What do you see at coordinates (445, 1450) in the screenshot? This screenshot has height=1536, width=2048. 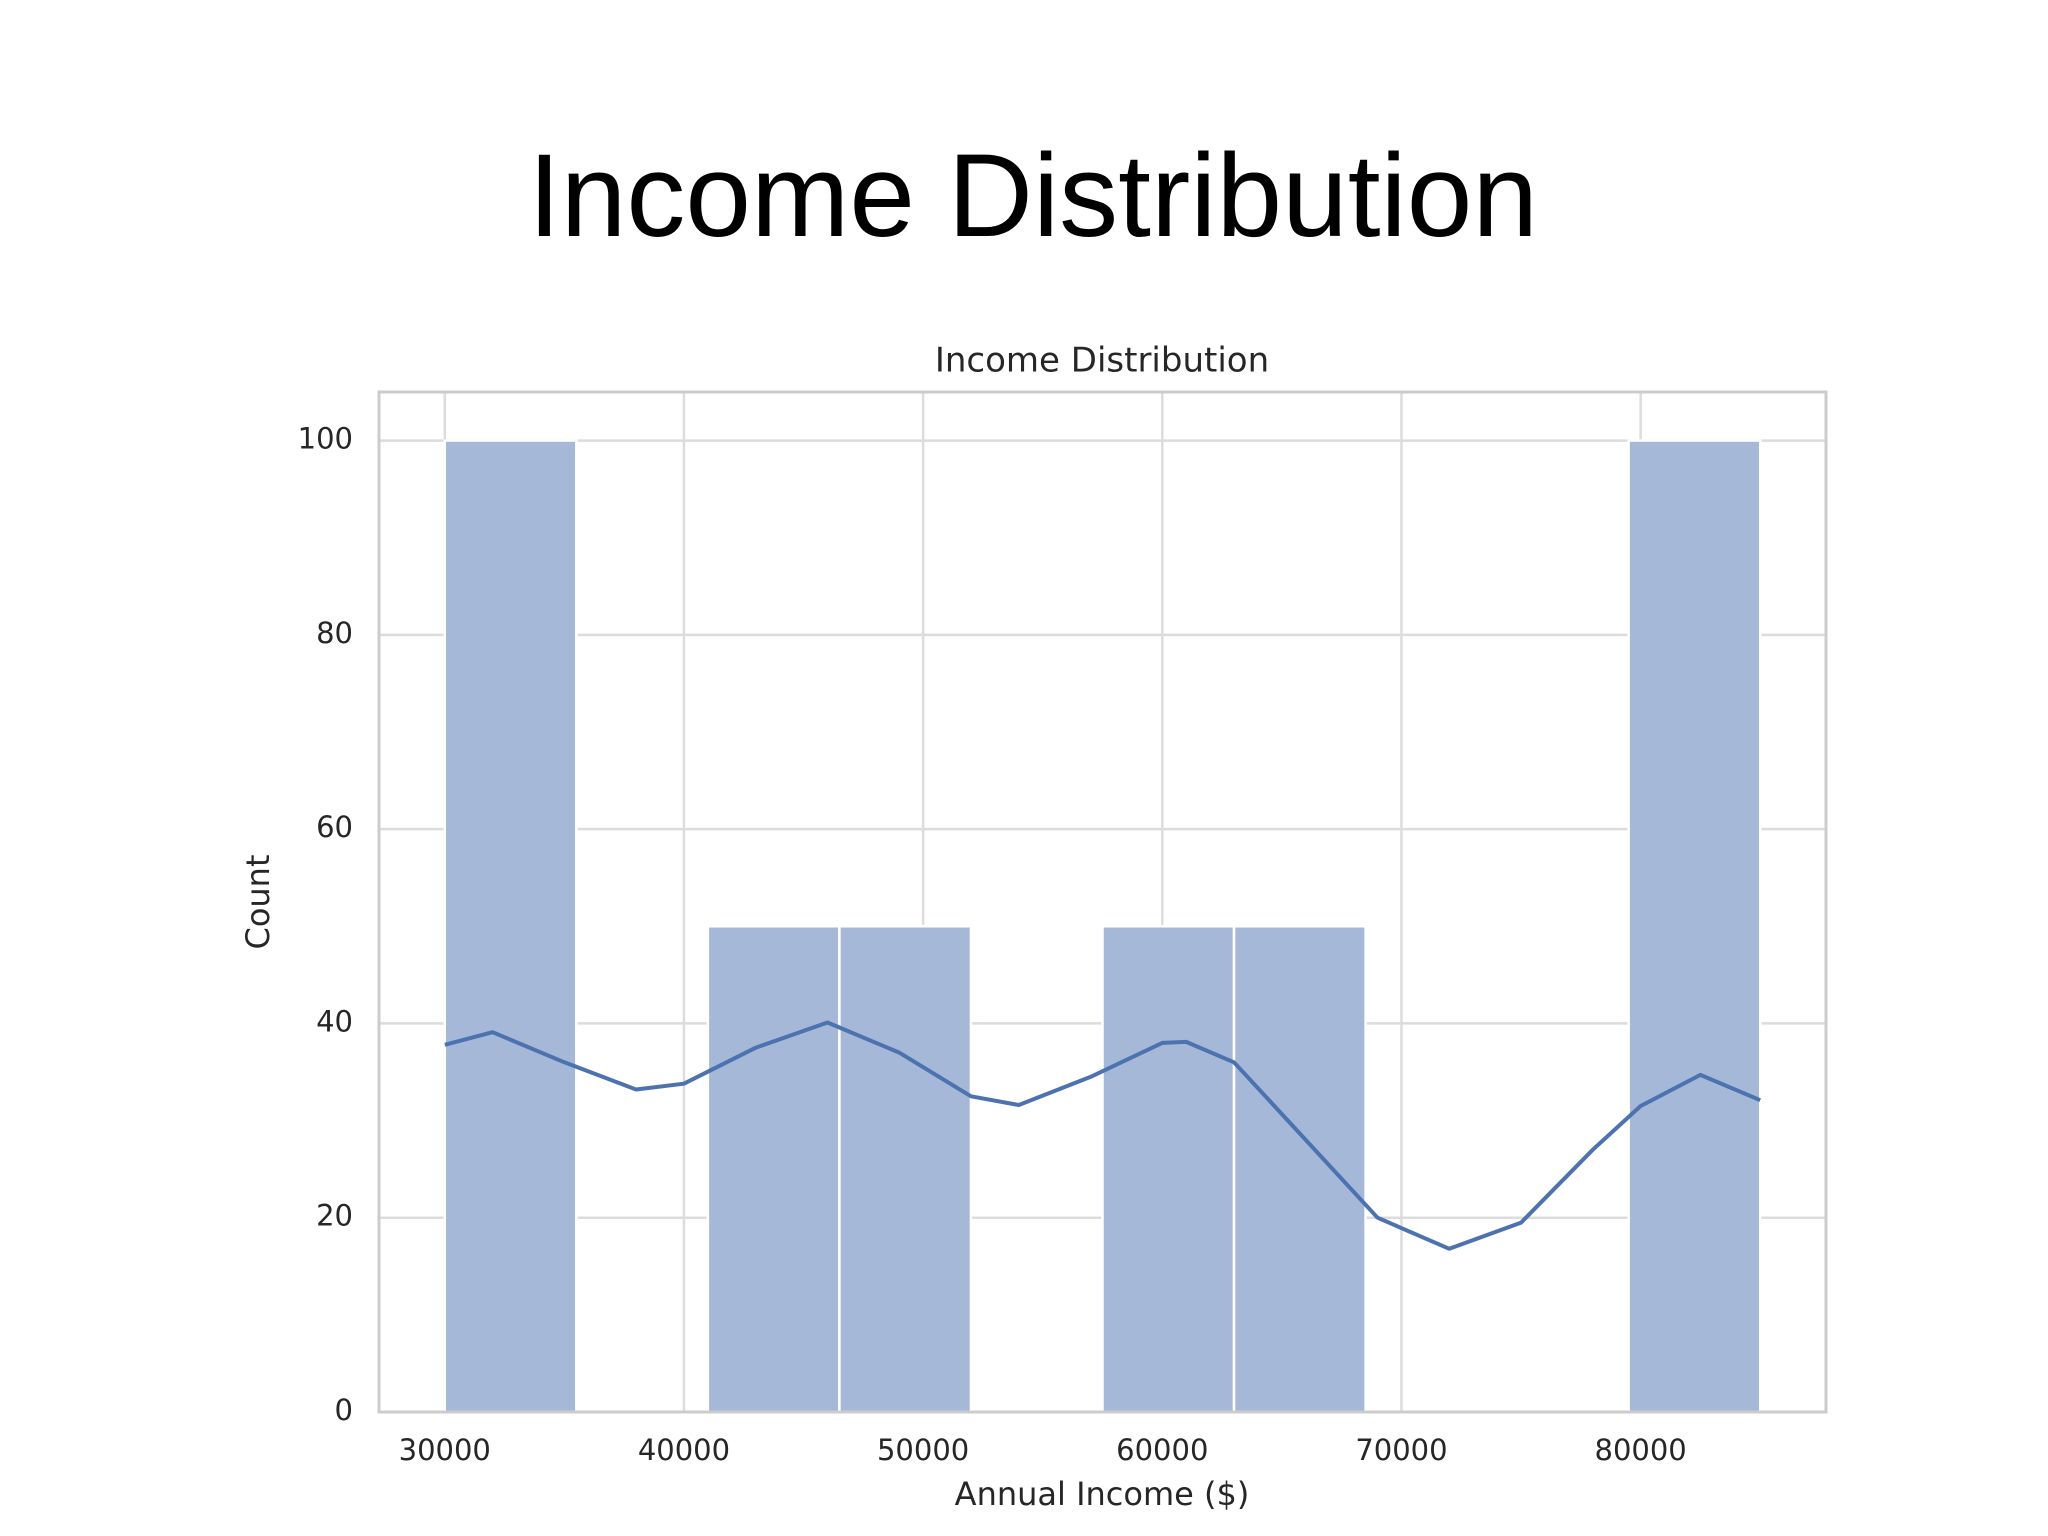 I see `x-tick-label: 30000` at bounding box center [445, 1450].